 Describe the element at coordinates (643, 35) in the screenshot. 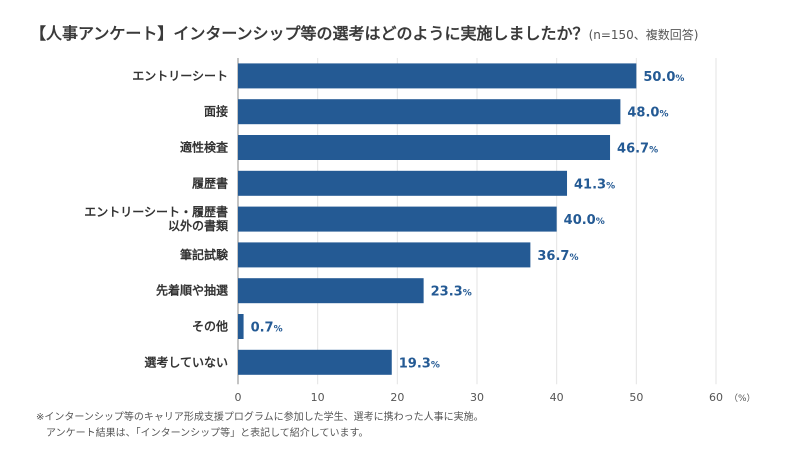

I see `chart-title-note: (n=150、複数回答)` at that location.